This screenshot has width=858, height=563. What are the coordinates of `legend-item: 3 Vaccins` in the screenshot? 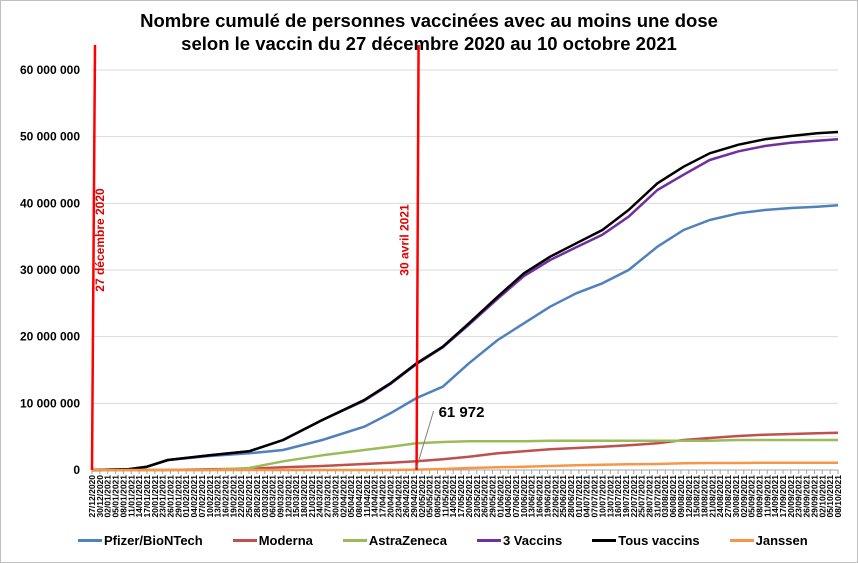 It's located at (519, 540).